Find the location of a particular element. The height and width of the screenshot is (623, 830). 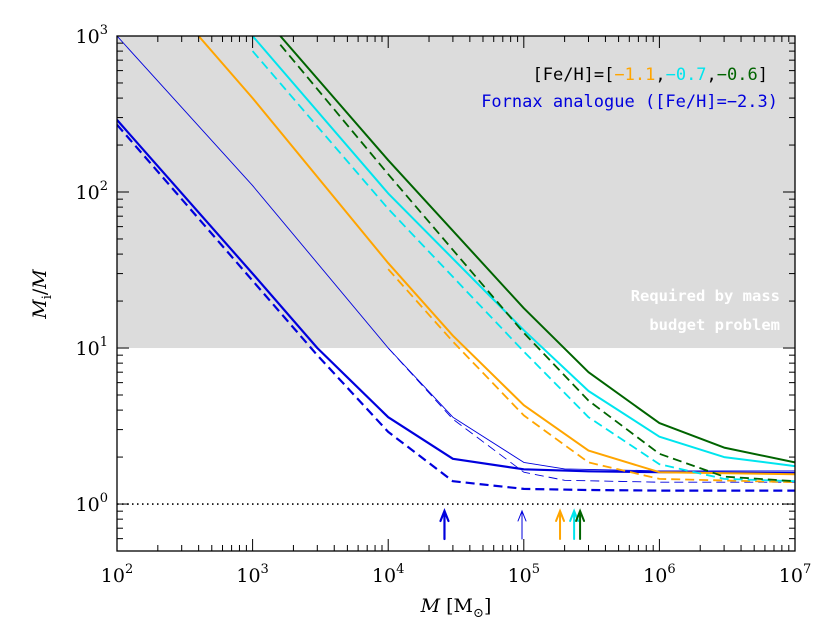

x-tick-label: 10⁵ is located at coordinates (524, 574).